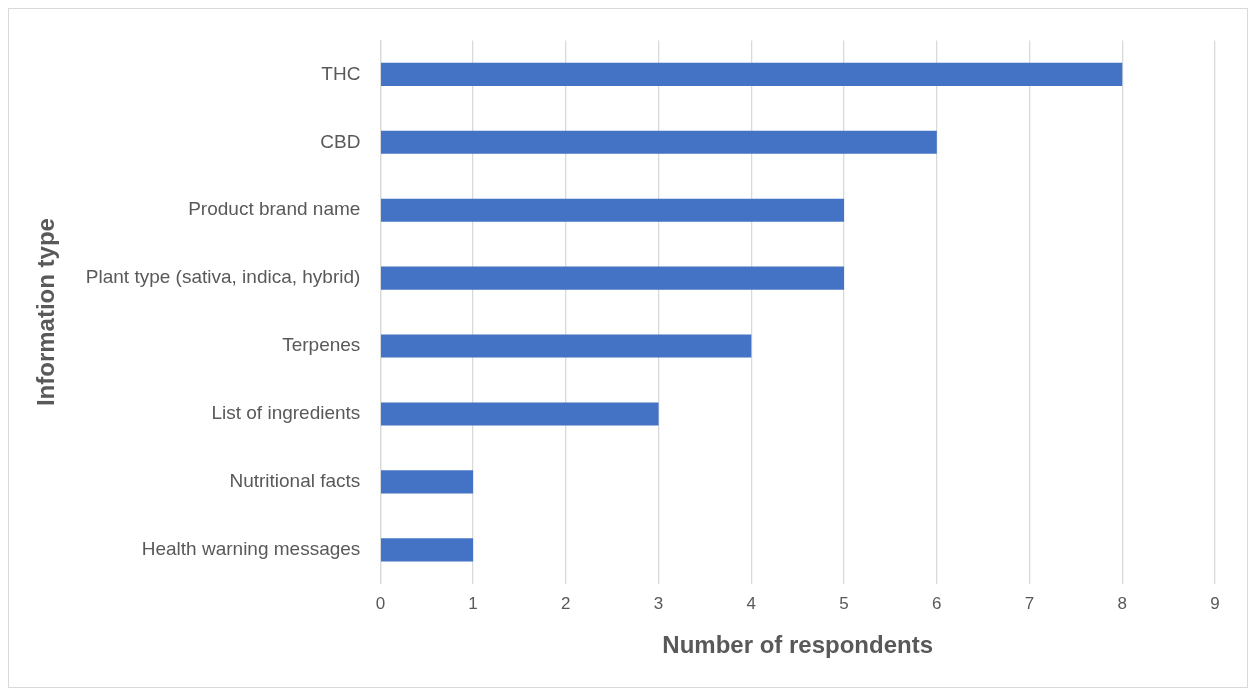  What do you see at coordinates (1122, 603) in the screenshot?
I see `x-tick-label: 8` at bounding box center [1122, 603].